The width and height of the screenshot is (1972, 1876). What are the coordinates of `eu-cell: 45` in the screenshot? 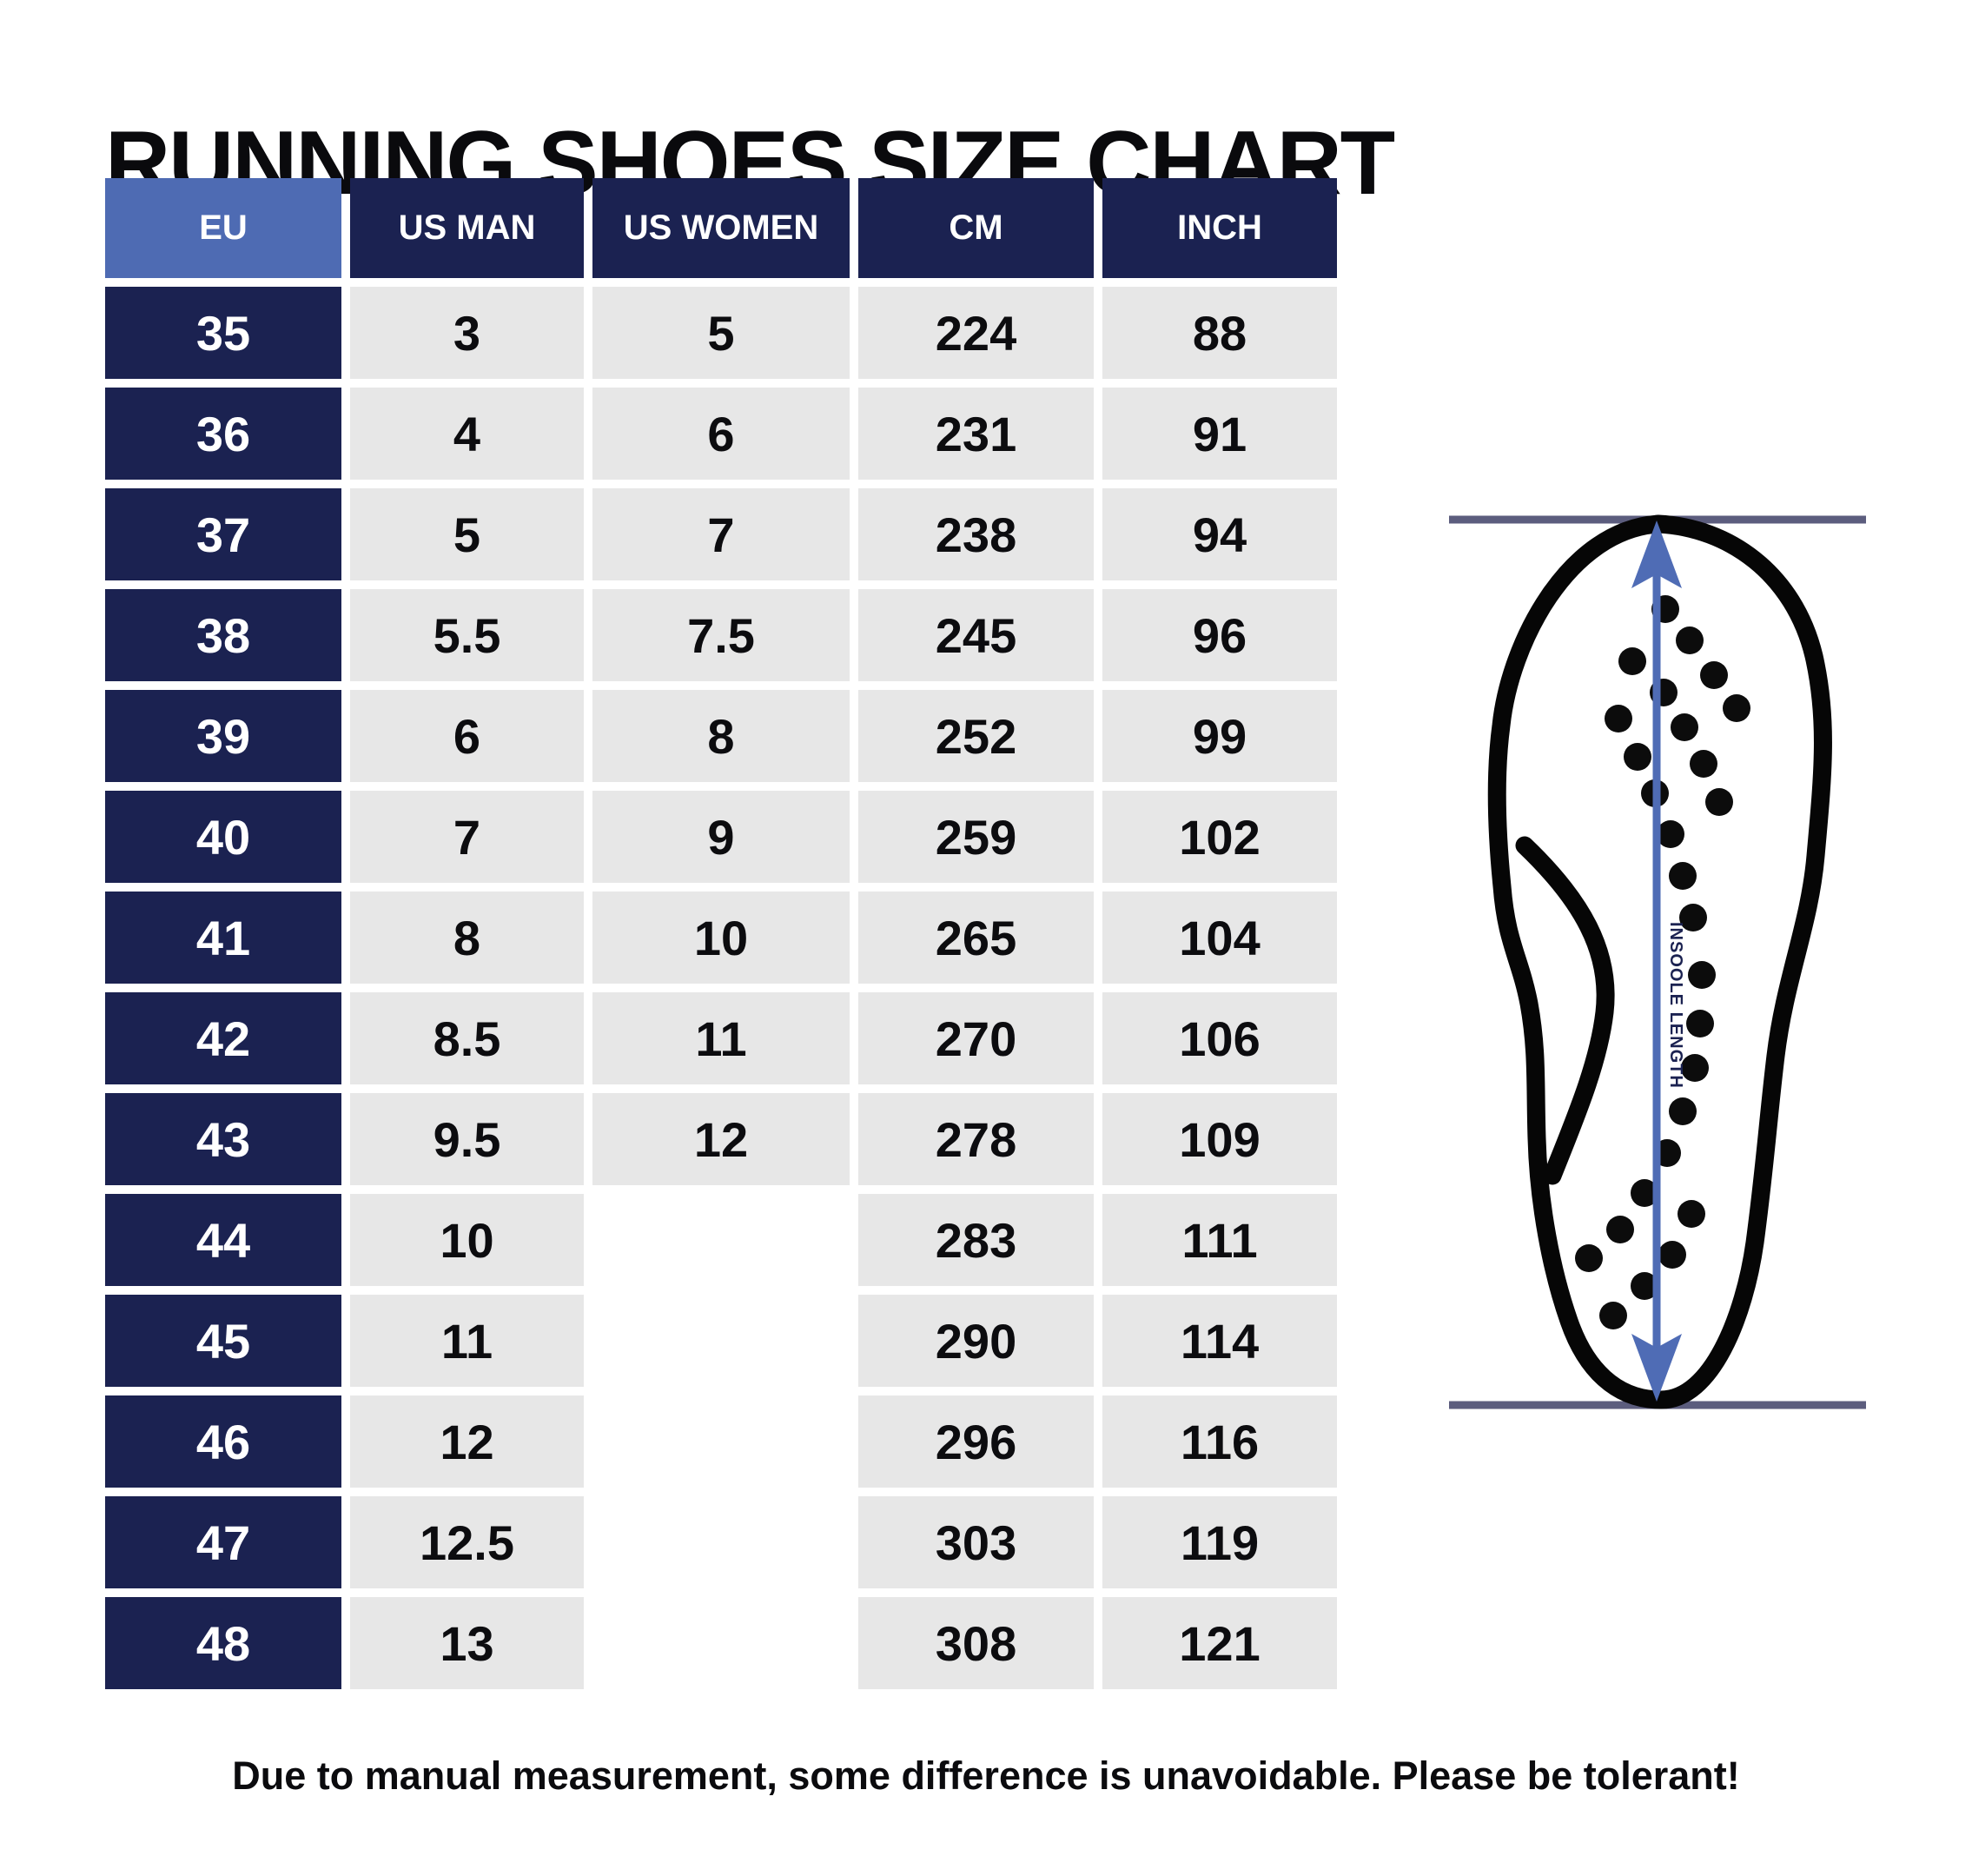 It's located at (223, 1341).